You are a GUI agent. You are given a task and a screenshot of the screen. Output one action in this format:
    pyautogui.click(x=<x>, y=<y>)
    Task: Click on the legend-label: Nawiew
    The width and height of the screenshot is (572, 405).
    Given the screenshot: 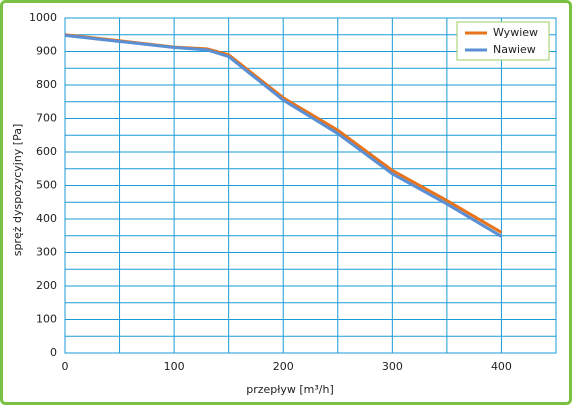 What is the action you would take?
    pyautogui.click(x=514, y=49)
    